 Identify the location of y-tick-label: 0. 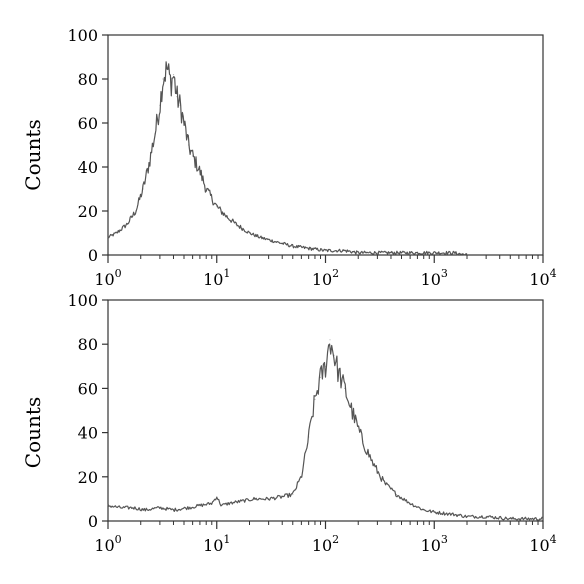
(93, 255).